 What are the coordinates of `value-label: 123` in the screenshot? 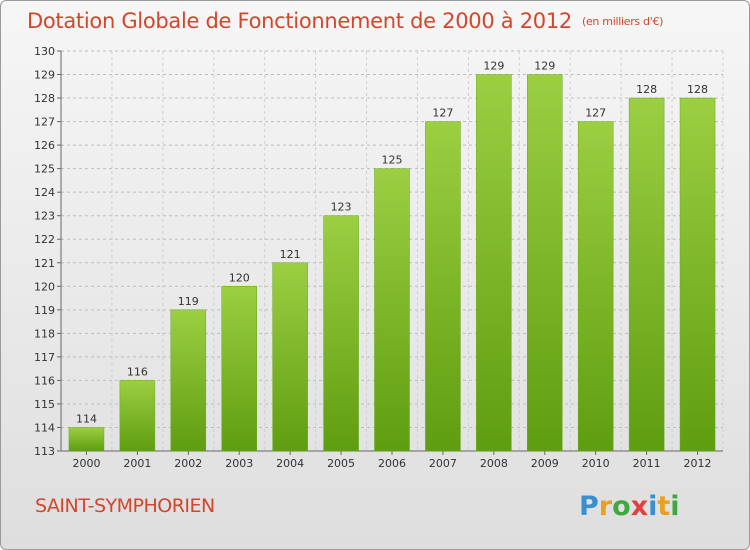 It's located at (341, 207).